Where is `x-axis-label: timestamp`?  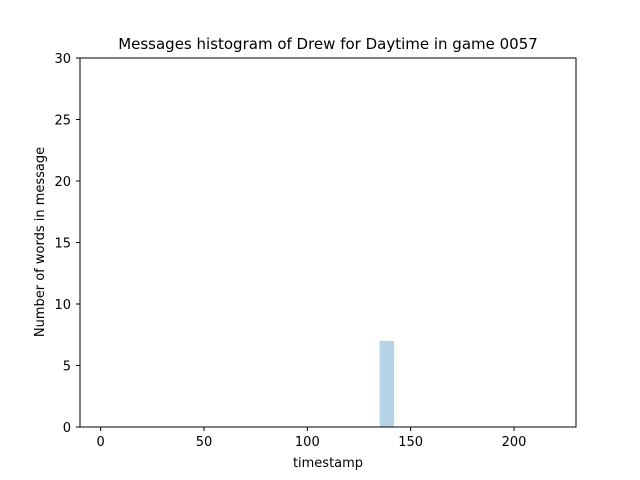
x-axis-label: timestamp is located at coordinates (328, 463).